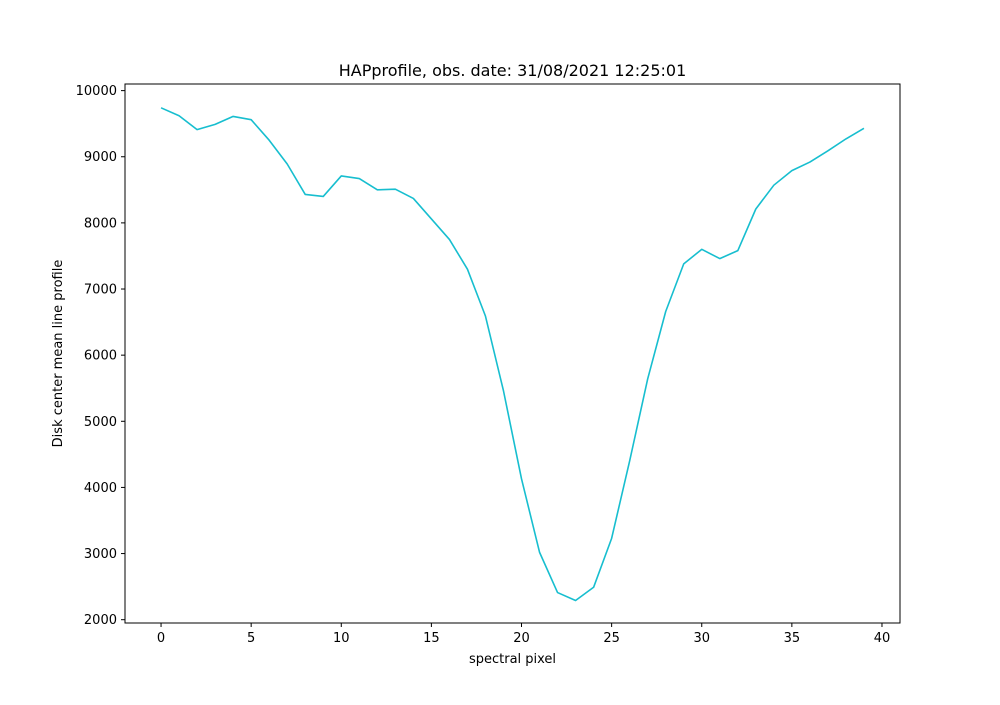  I want to click on x-tick-label: 30, so click(701, 638).